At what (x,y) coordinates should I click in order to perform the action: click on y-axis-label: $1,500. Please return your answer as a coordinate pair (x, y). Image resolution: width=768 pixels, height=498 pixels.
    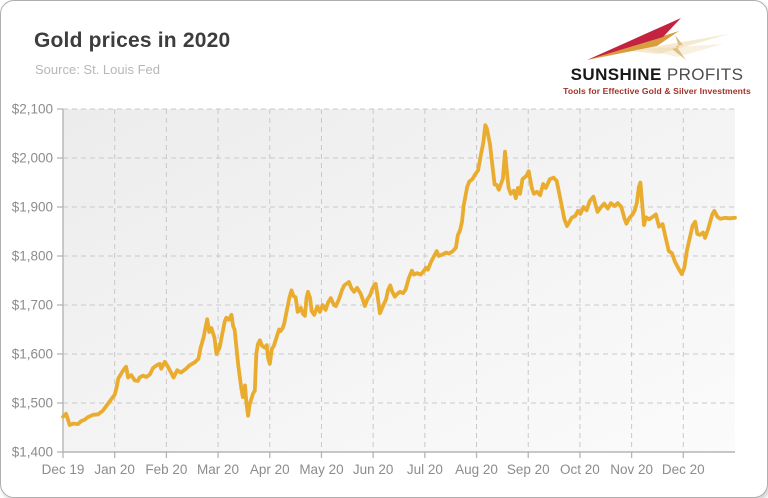
    Looking at the image, I should click on (32, 403).